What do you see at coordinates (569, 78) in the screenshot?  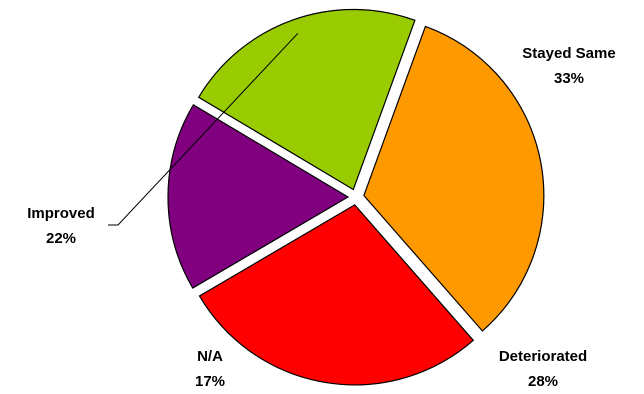 I see `slice-percent-stayed-same: 33%` at bounding box center [569, 78].